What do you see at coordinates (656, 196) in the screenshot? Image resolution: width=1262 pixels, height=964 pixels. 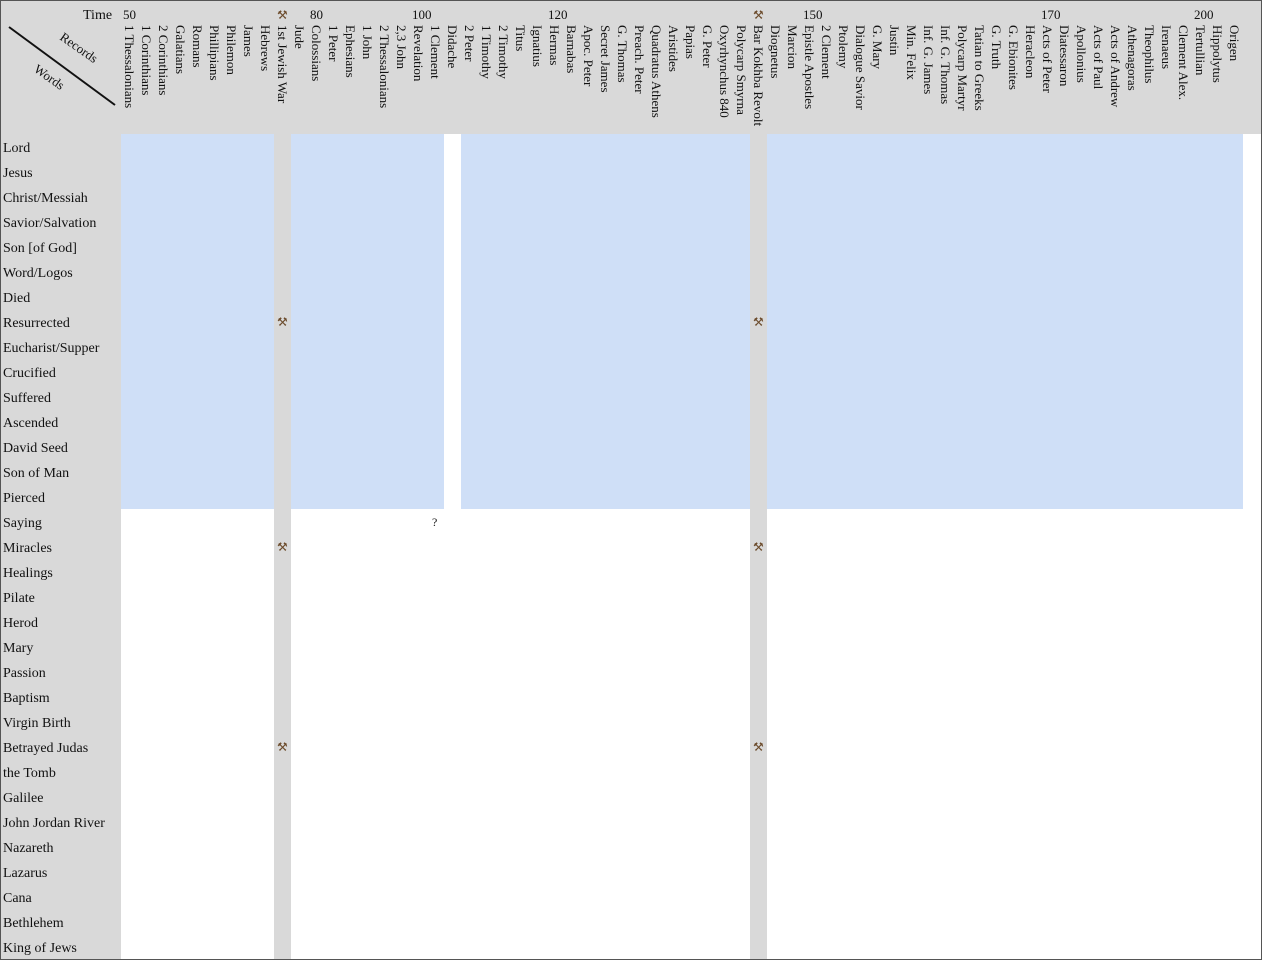 I see `cell-r2-c31` at bounding box center [656, 196].